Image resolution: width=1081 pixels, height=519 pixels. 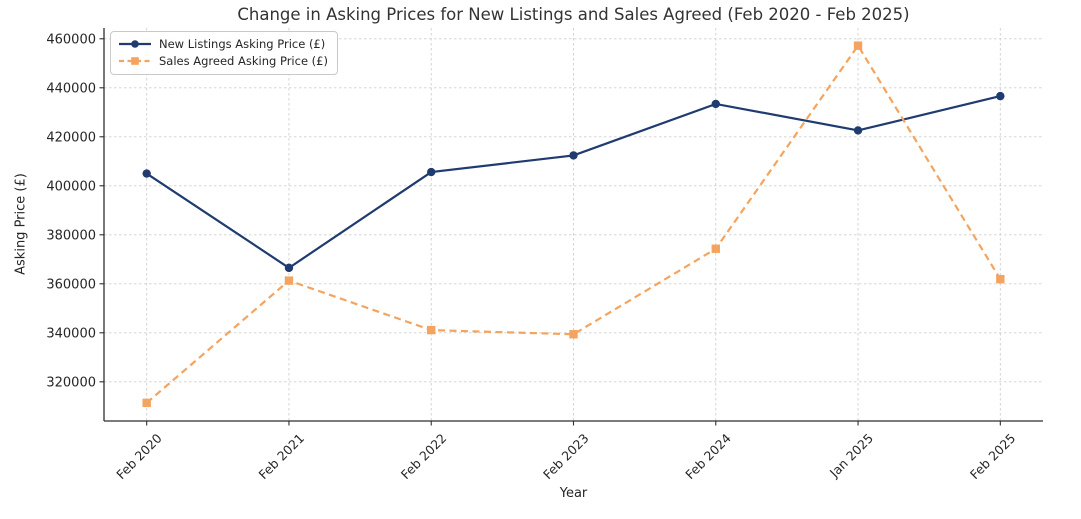 I want to click on legend-line-circle-icon, so click(x=135, y=44).